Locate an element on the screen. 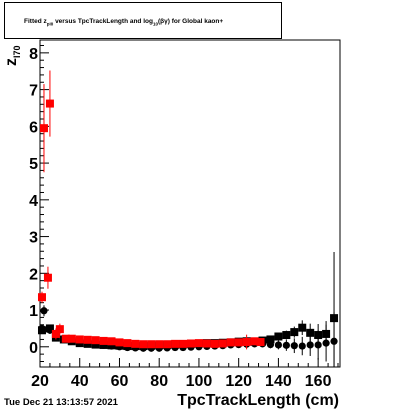 This screenshot has width=400, height=409. x-tick-label: 60 is located at coordinates (120, 381).